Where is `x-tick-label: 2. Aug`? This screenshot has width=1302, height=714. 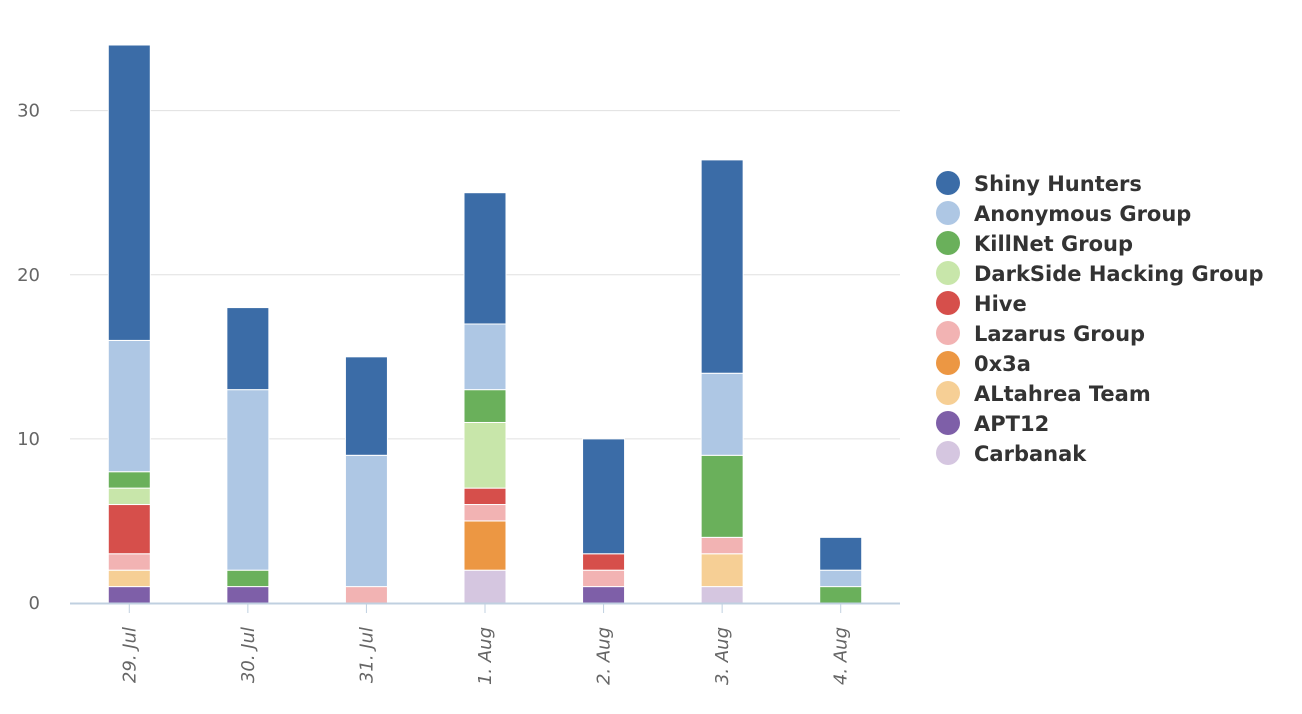
x-tick-label: 2. Aug is located at coordinates (604, 656).